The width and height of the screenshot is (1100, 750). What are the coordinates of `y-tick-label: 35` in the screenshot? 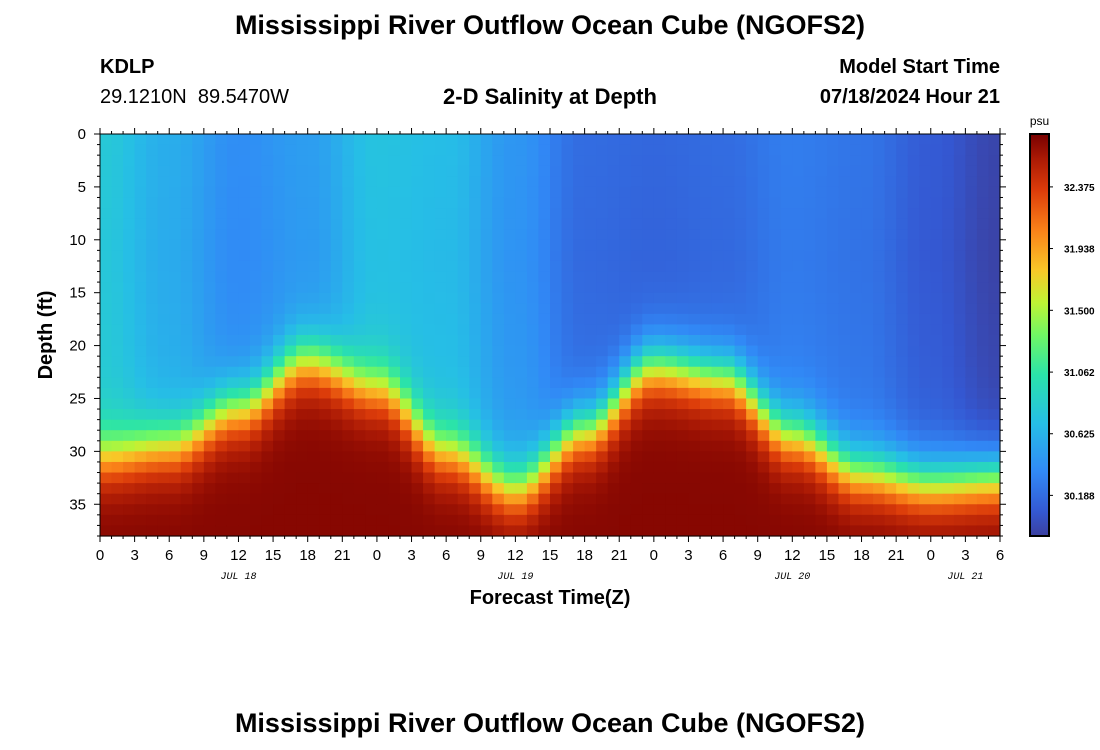 It's located at (77, 504).